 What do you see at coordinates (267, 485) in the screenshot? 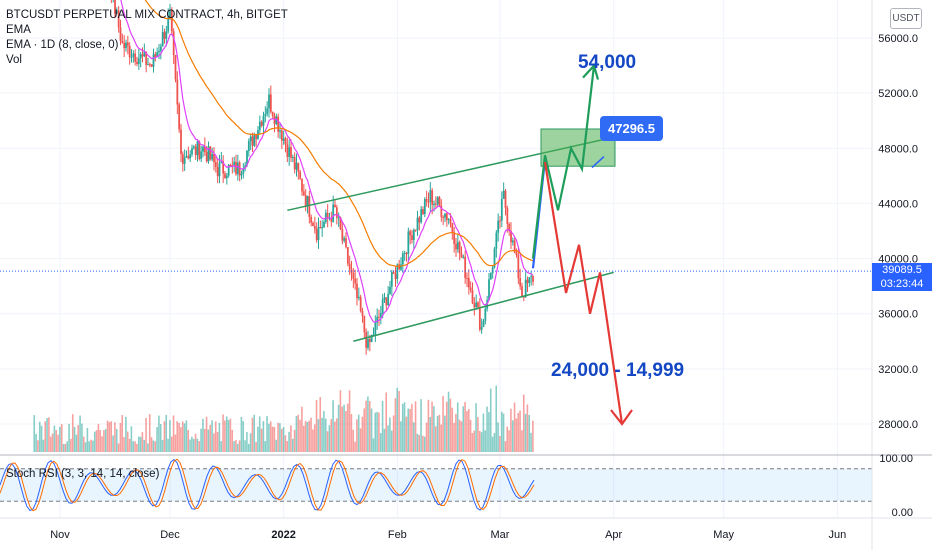
I see `stoch-d-line` at bounding box center [267, 485].